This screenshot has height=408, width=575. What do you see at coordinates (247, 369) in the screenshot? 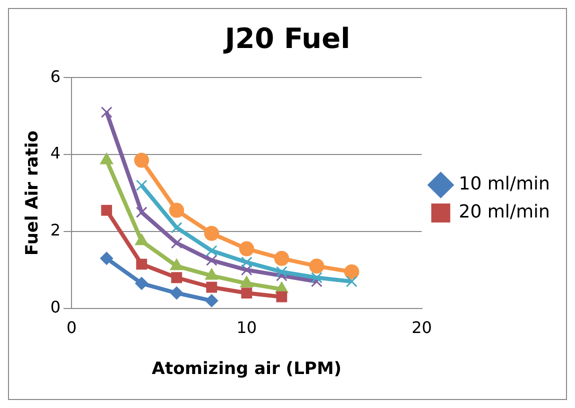
I see `x-axis-title: Atomizing air (LPM)` at bounding box center [247, 369].